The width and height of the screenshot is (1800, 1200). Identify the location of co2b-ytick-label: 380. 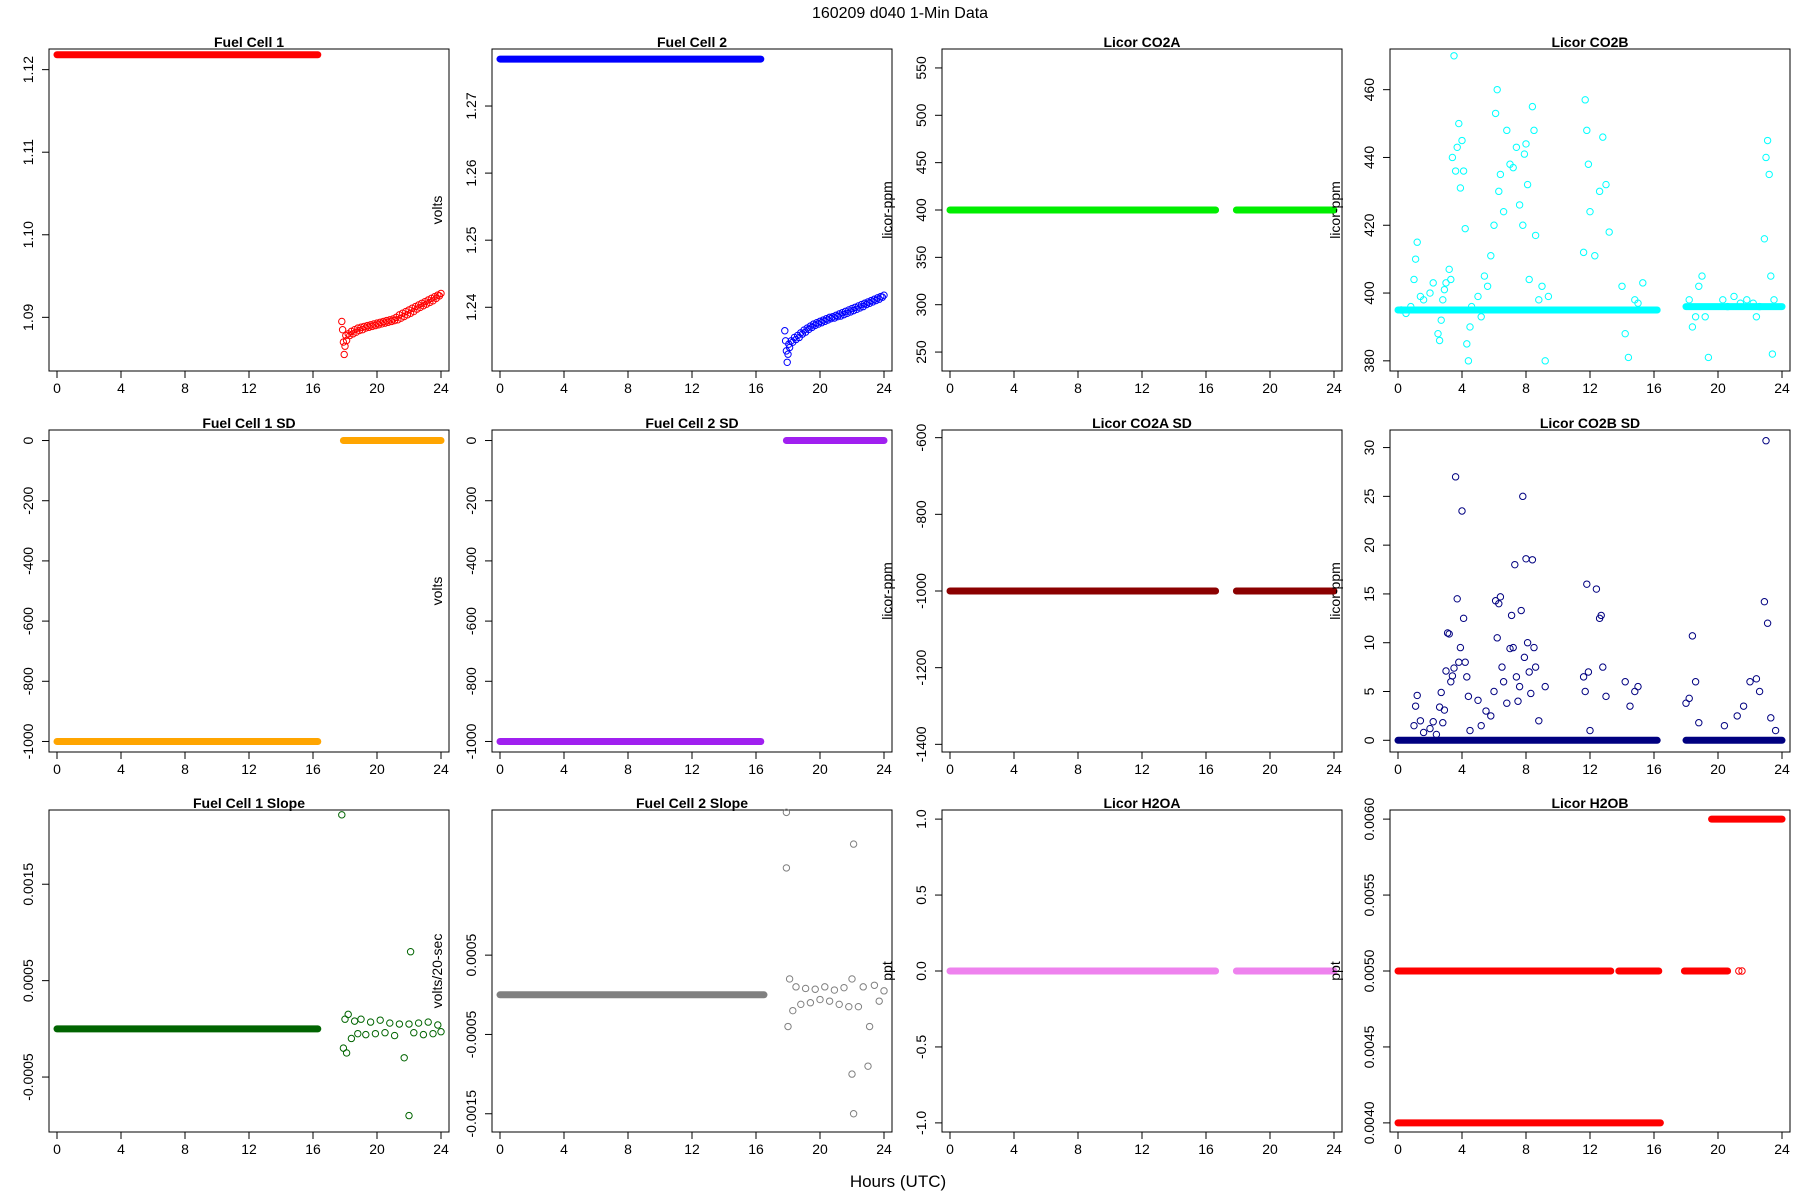
(1369, 361).